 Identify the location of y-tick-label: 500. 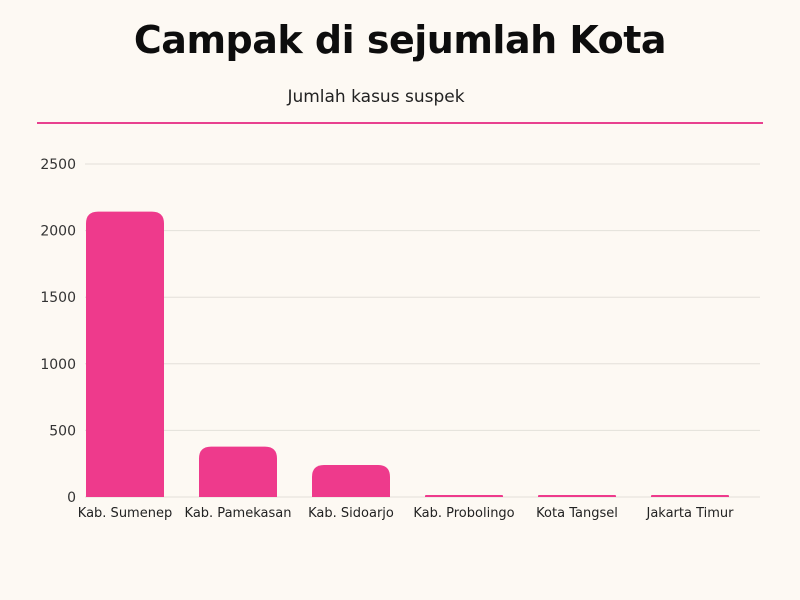
(62, 431).